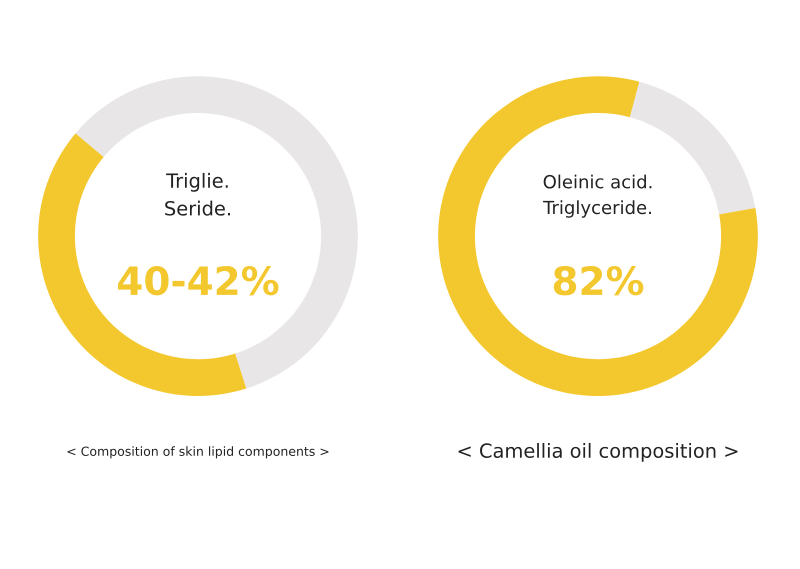 This screenshot has height=569, width=800. Describe the element at coordinates (198, 452) in the screenshot. I see `text: < Composition of skin lipid components >` at that location.